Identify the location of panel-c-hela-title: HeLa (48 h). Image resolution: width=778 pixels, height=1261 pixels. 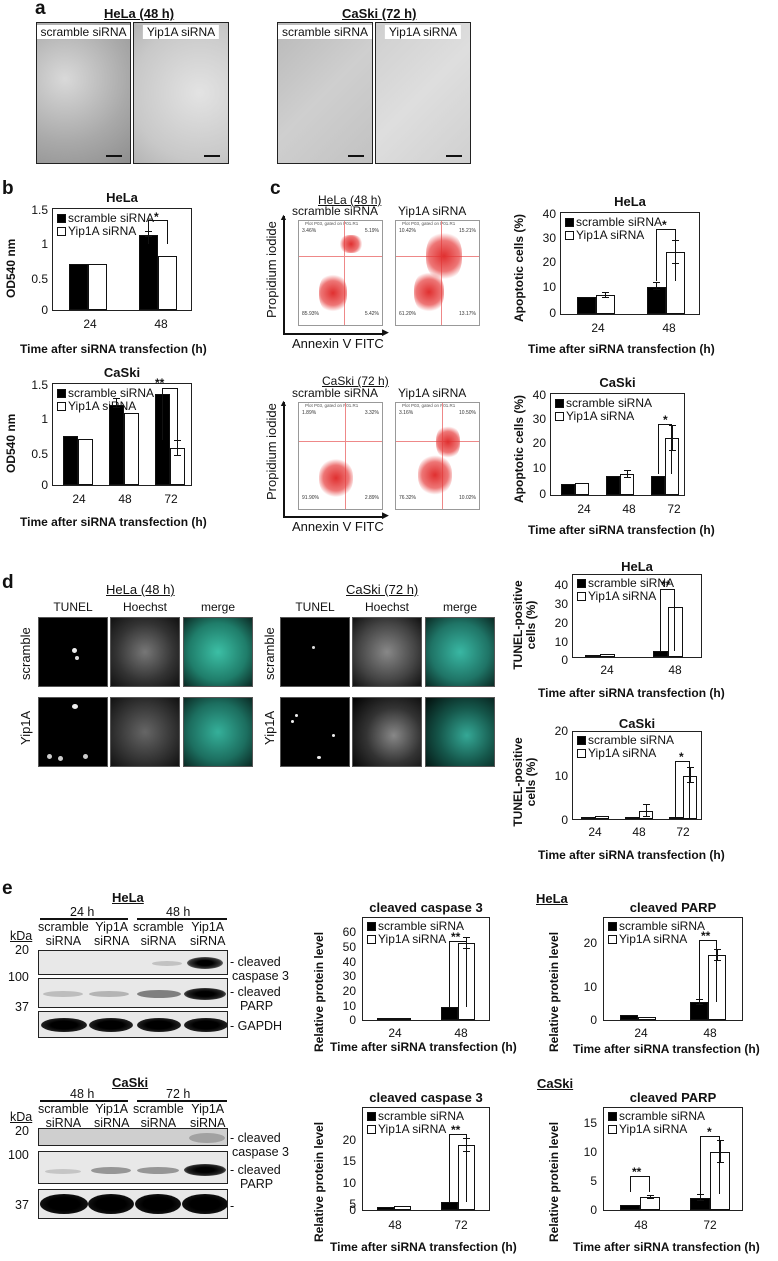
(350, 200).